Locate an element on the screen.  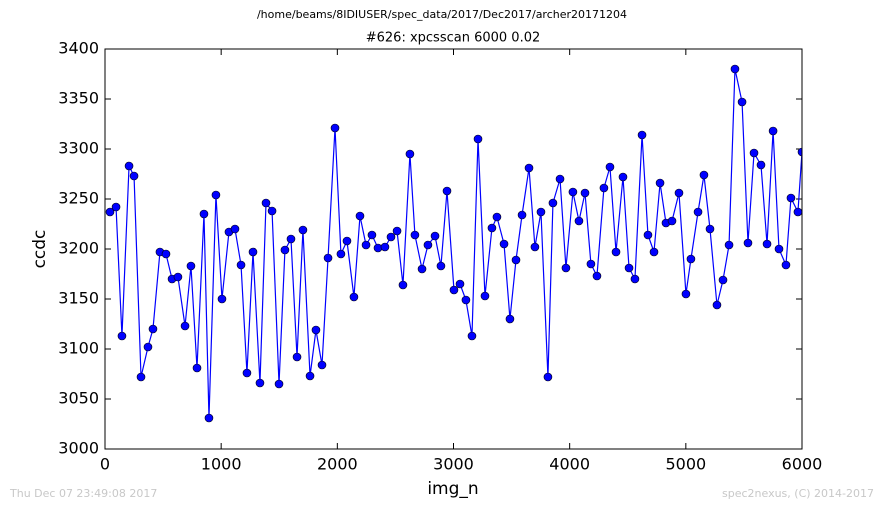
x-tick-label: 4000 is located at coordinates (569, 464).